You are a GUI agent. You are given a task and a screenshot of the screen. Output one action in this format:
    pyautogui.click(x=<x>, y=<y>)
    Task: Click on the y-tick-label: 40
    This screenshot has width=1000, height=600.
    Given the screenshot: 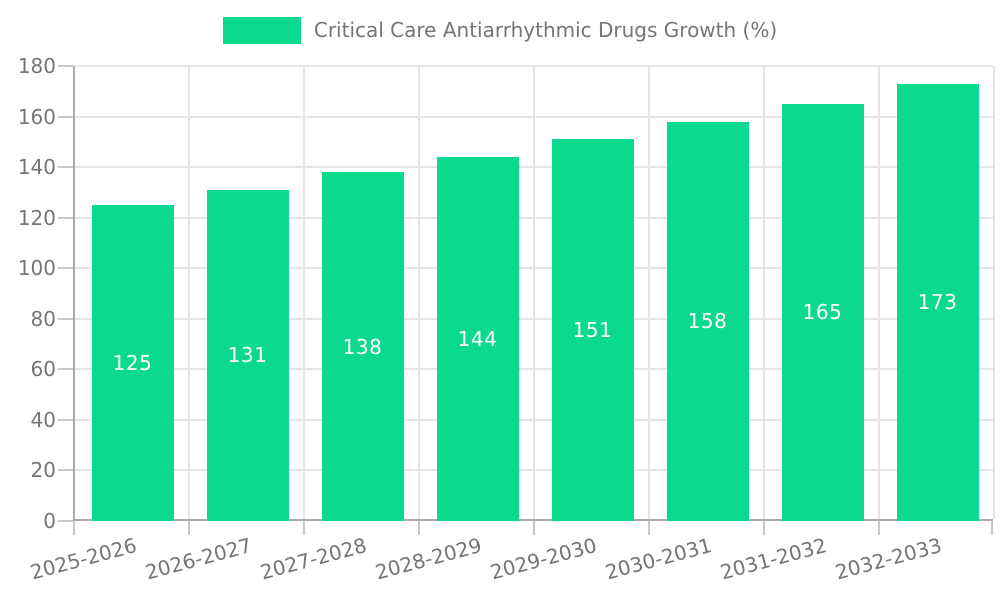 What is the action you would take?
    pyautogui.click(x=43, y=419)
    